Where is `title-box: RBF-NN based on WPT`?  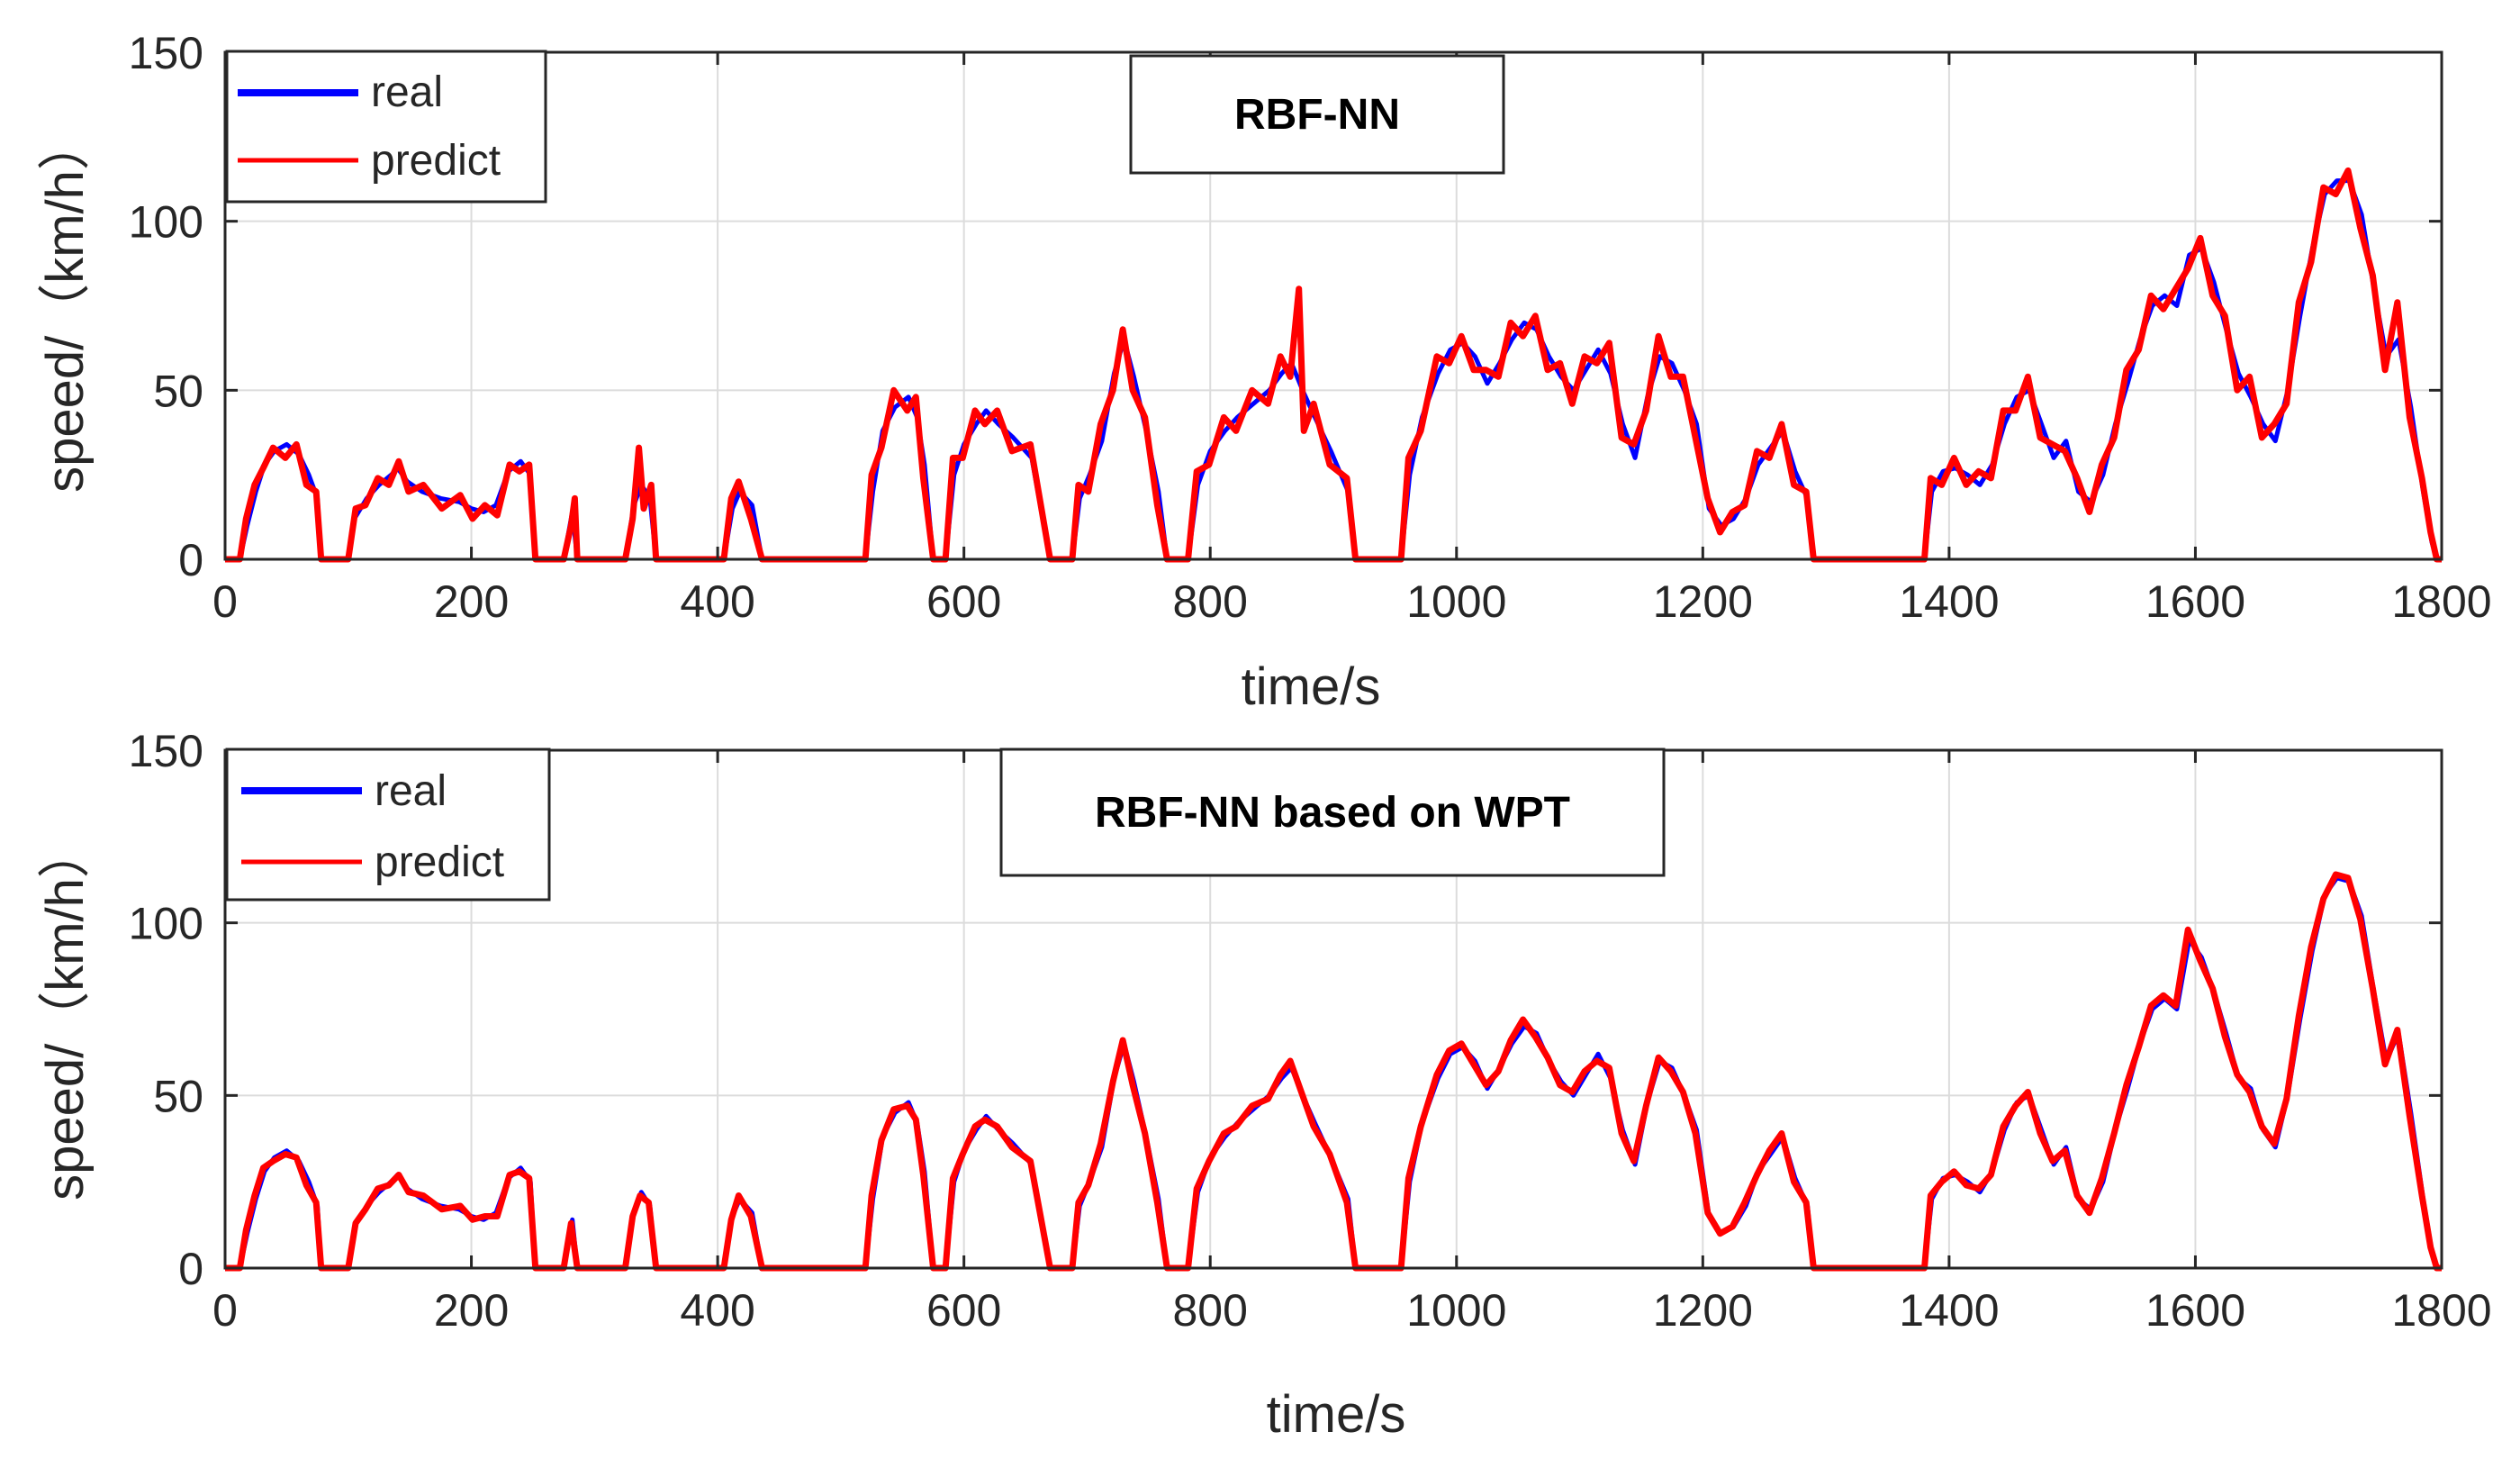 title-box: RBF-NN based on WPT is located at coordinates (1332, 812).